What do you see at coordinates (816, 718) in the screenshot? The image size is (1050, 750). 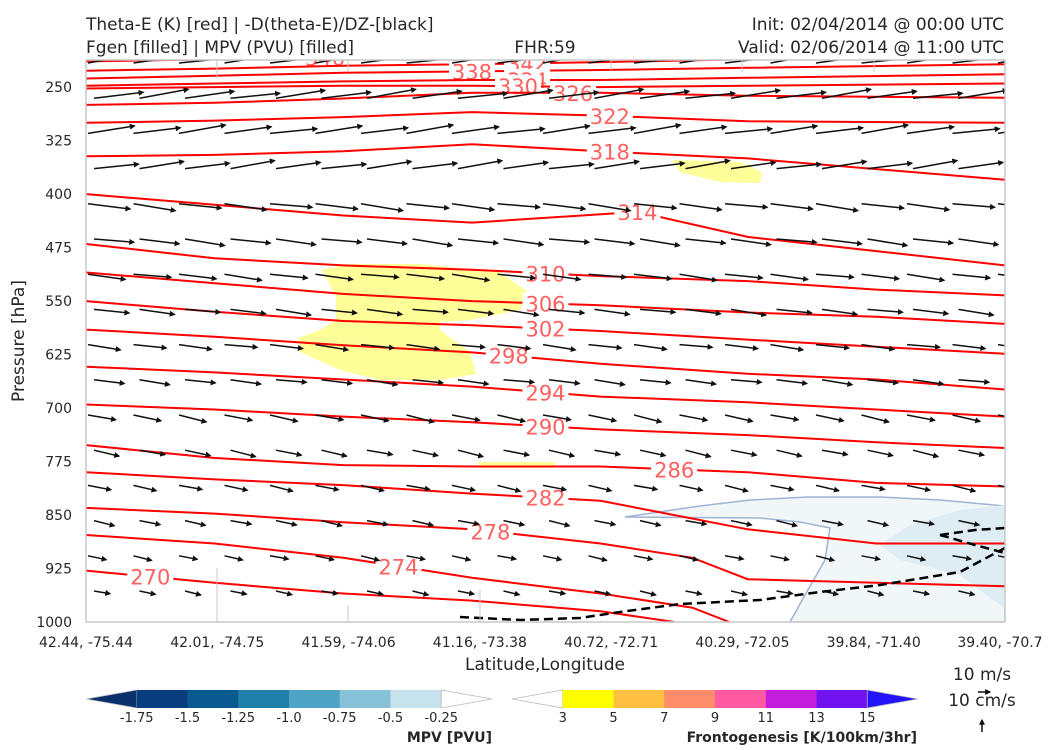 I see `colorbar-tick-label: 13` at bounding box center [816, 718].